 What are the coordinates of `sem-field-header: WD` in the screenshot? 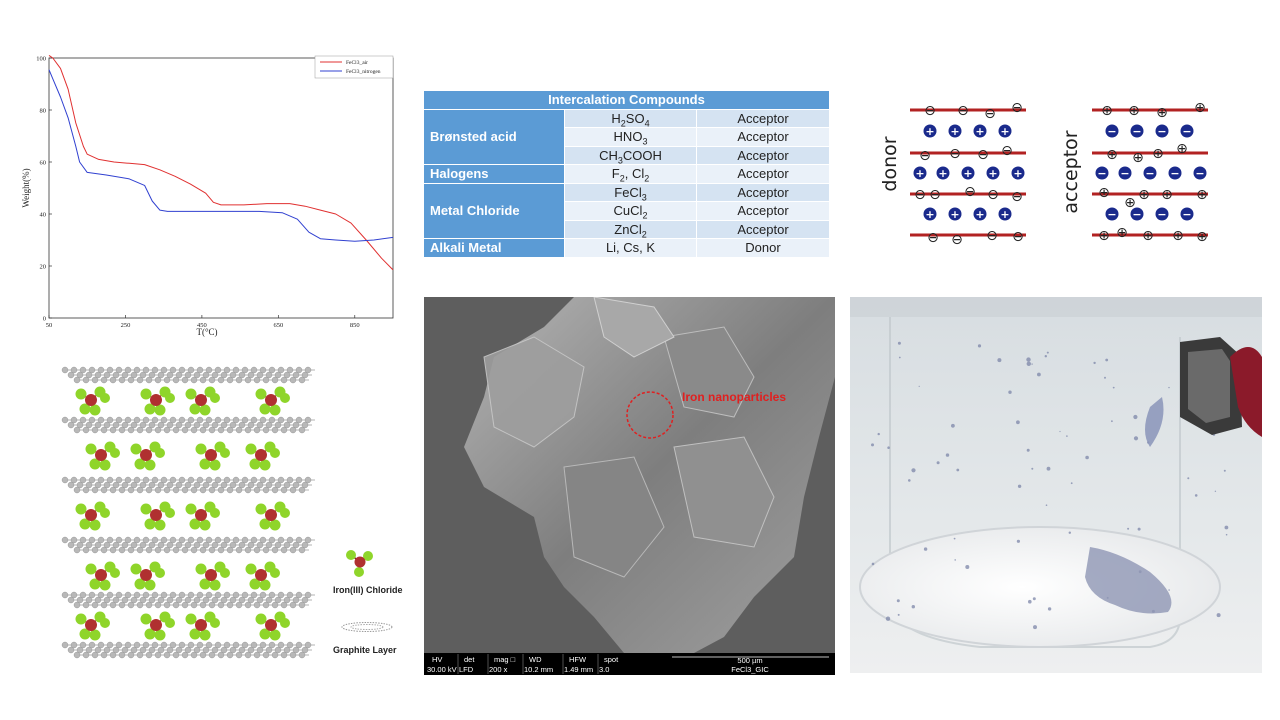 It's located at (535, 659).